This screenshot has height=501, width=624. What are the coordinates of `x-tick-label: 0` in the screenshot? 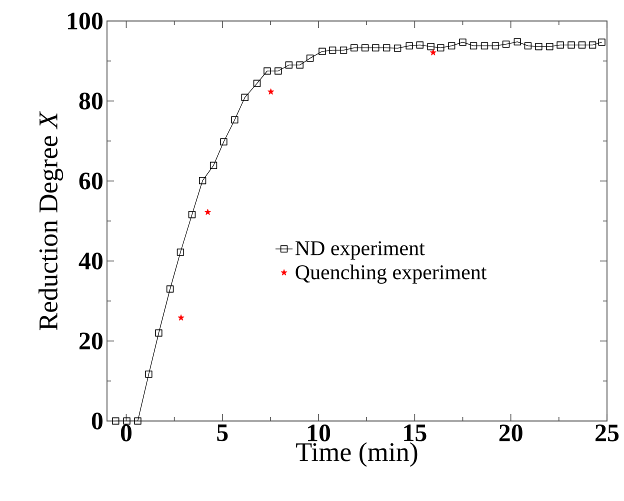 It's located at (126, 433).